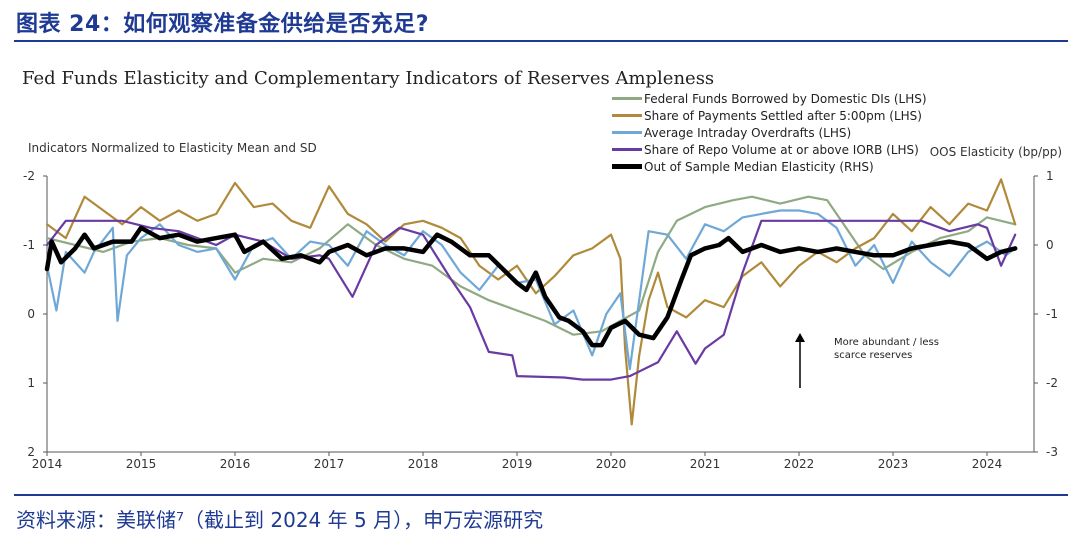 The image size is (1080, 556). What do you see at coordinates (235, 464) in the screenshot?
I see `x-tick-label: 2016` at bounding box center [235, 464].